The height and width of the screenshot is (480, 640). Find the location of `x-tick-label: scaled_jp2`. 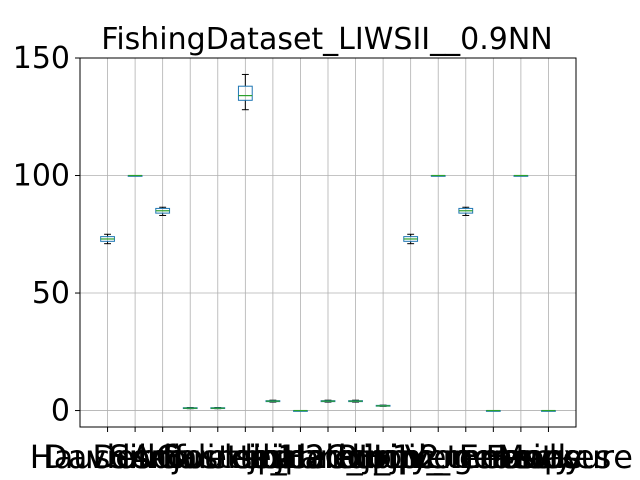

x-tick-label: scaled_jp2 is located at coordinates (355, 457).